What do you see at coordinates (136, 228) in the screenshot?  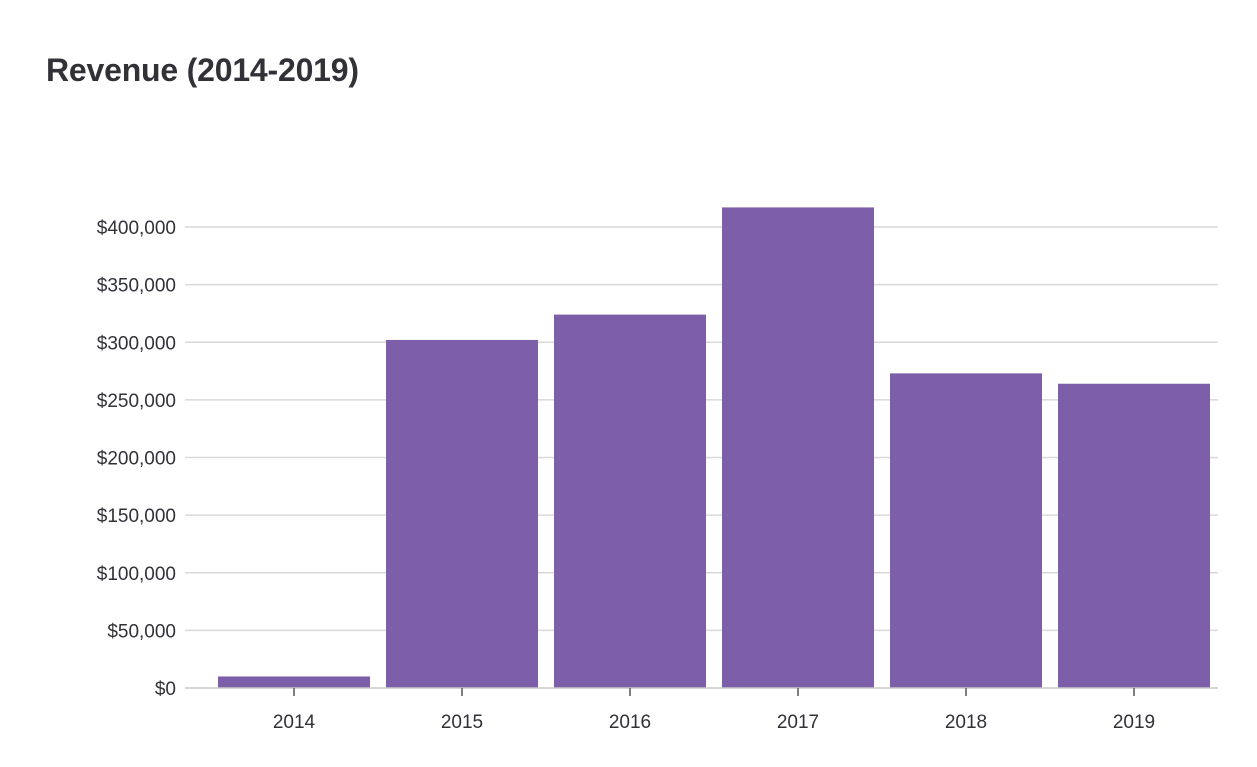 I see `y-tick-label: $400,000` at bounding box center [136, 228].